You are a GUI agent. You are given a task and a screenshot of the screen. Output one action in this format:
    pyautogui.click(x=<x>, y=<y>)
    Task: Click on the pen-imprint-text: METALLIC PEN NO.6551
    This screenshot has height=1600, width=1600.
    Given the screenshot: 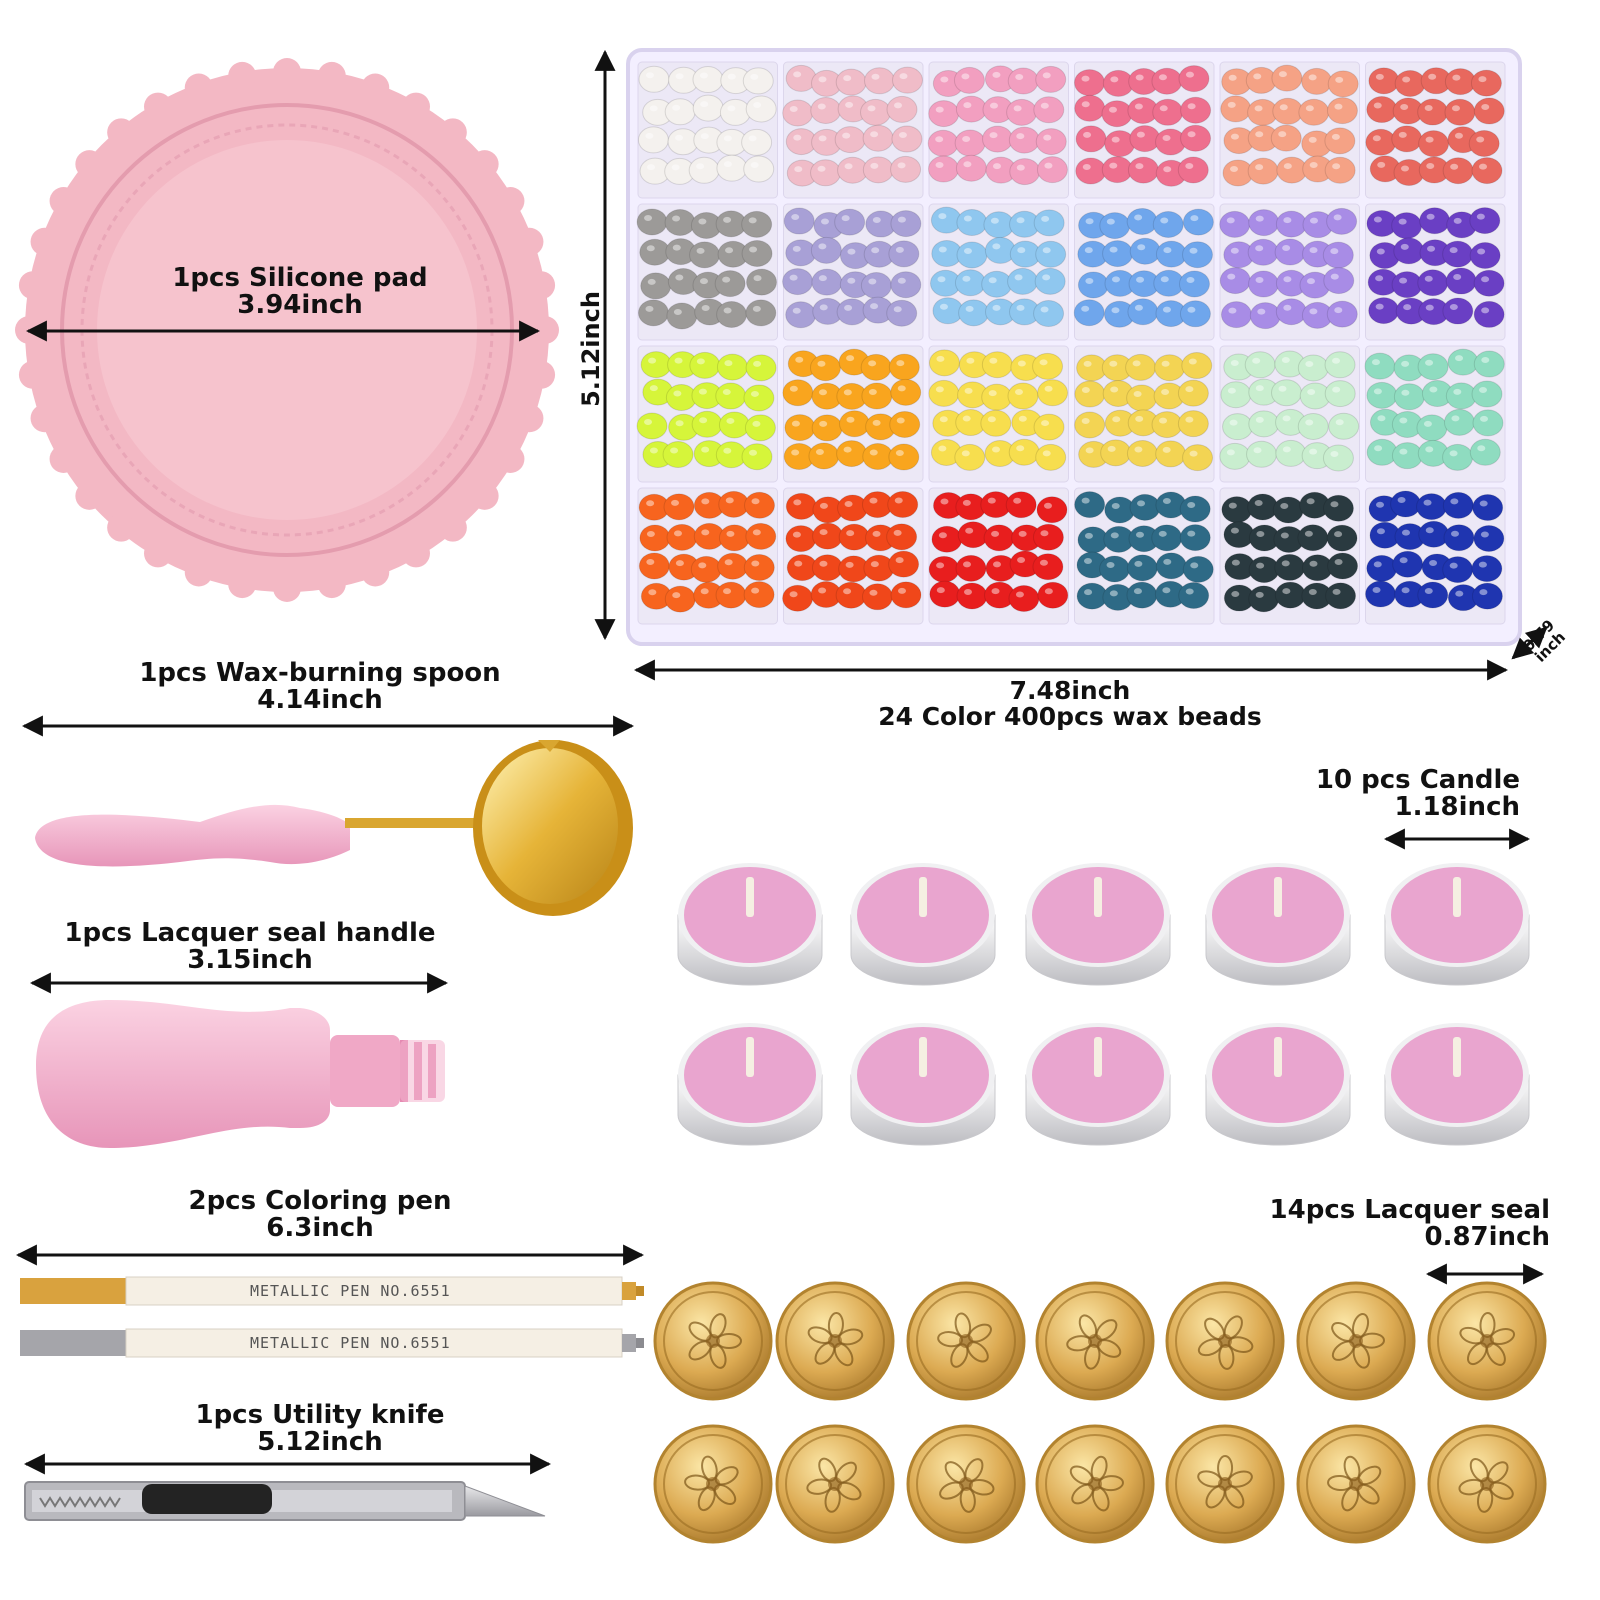 What is the action you would take?
    pyautogui.click(x=350, y=1343)
    